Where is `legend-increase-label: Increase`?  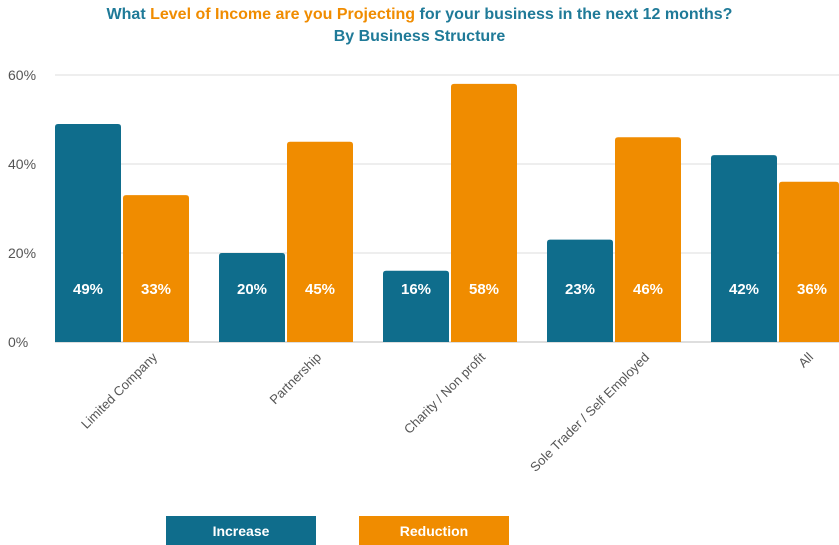
legend-increase-label: Increase is located at coordinates (241, 530).